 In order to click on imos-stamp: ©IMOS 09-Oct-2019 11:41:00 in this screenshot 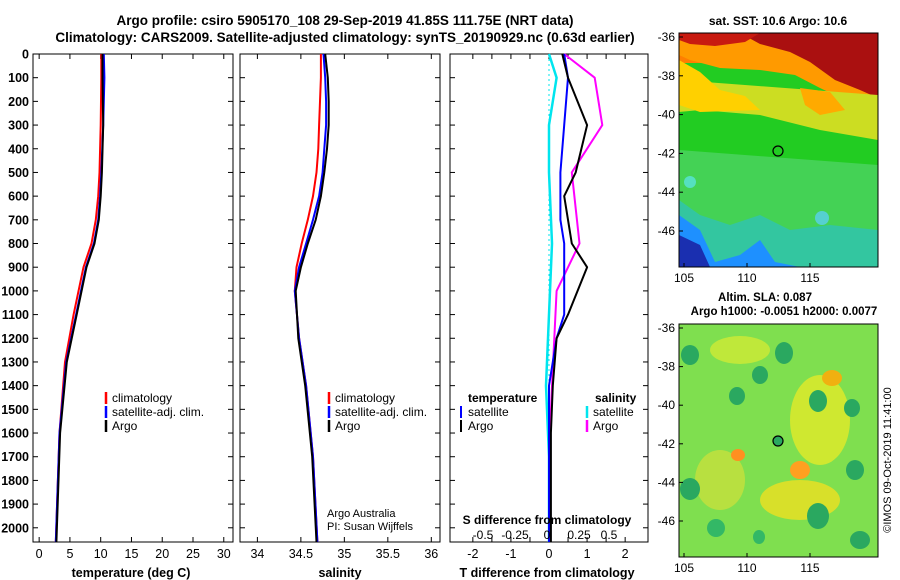, I will do `click(888, 459)`.